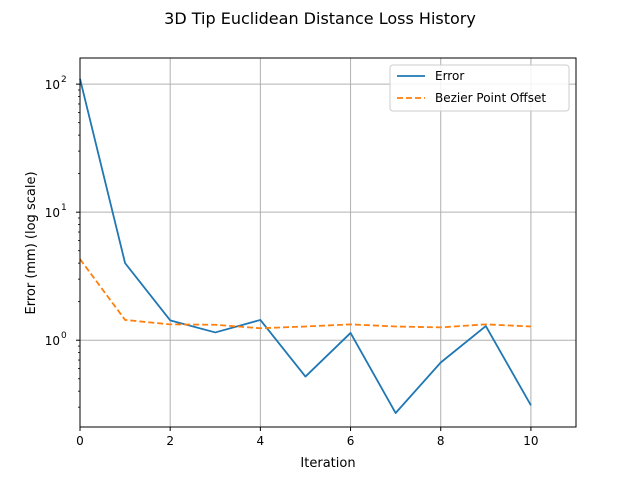  I want to click on y-tick-exponent: 0, so click(64, 336).